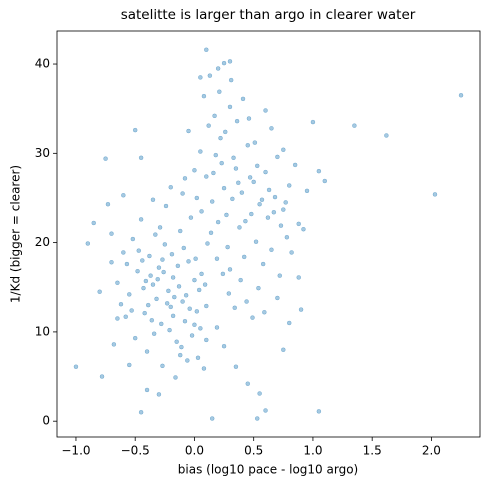 The width and height of the screenshot is (490, 490). I want to click on x-tick-label: 1.0, so click(312, 451).